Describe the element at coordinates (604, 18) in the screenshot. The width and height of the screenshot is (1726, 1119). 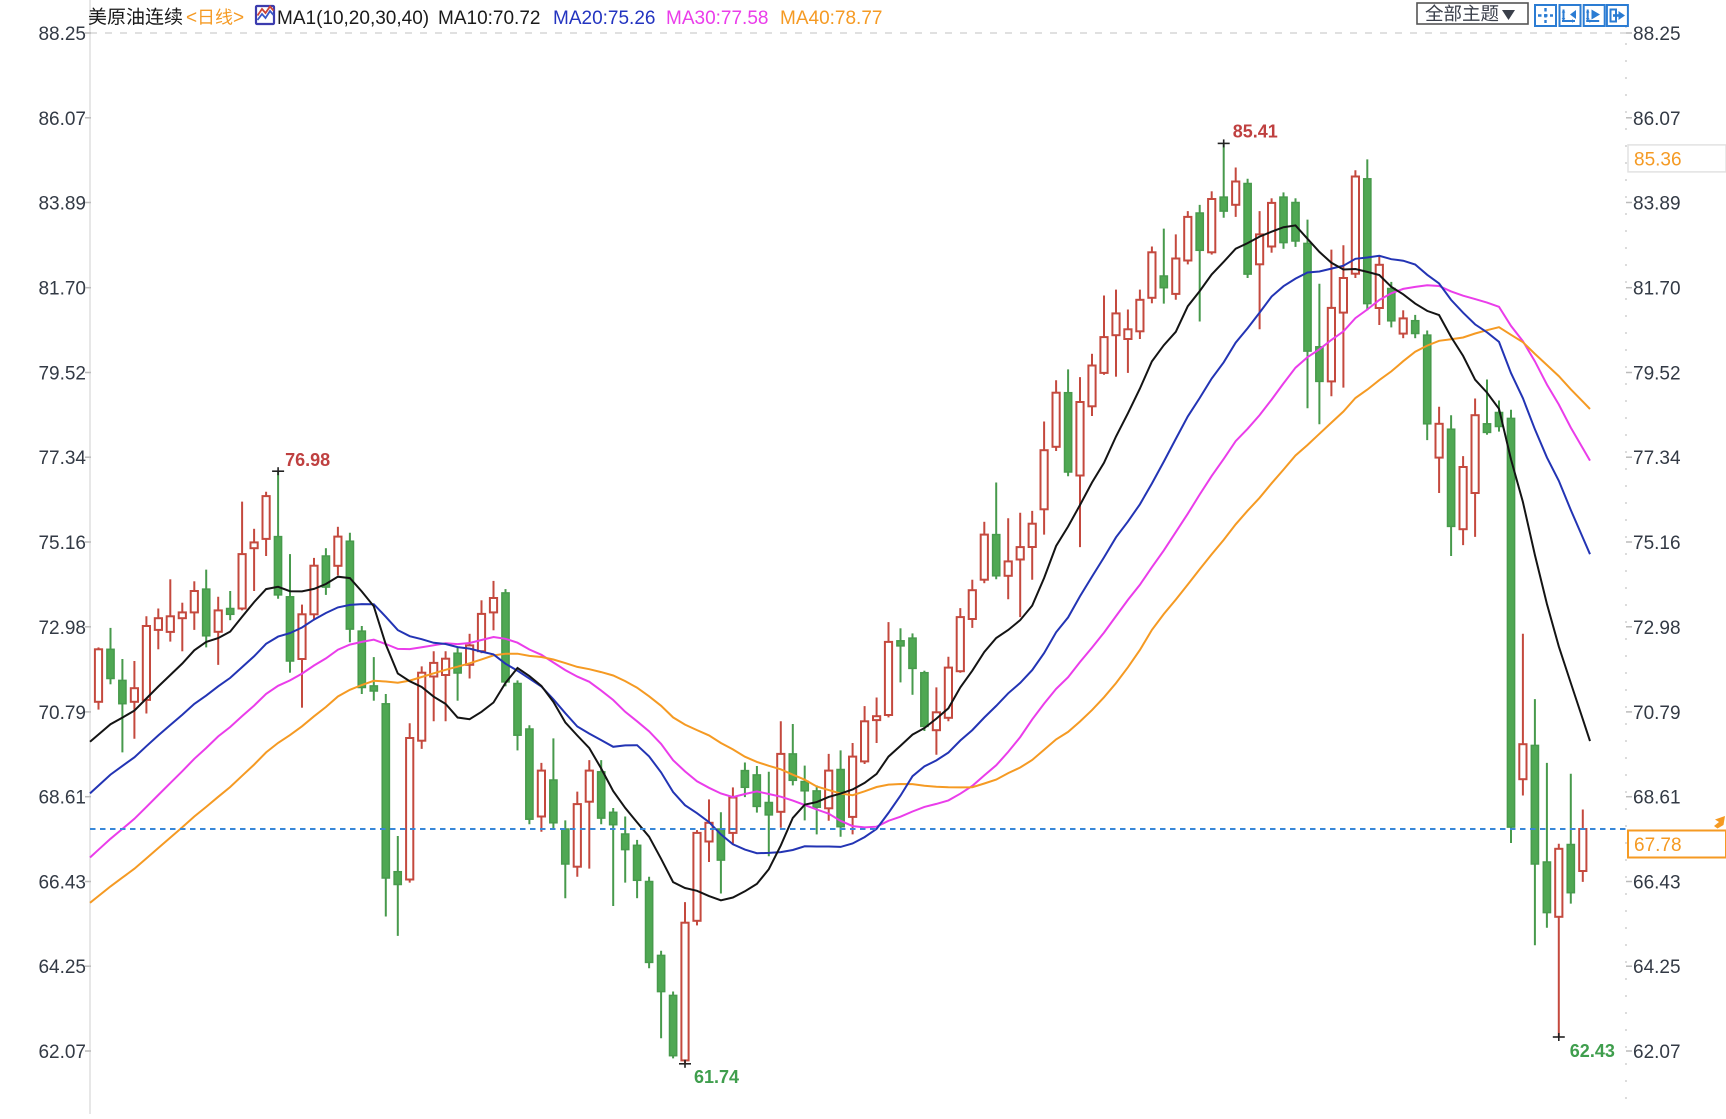
I see `svg-text: MA20:75.26` at that location.